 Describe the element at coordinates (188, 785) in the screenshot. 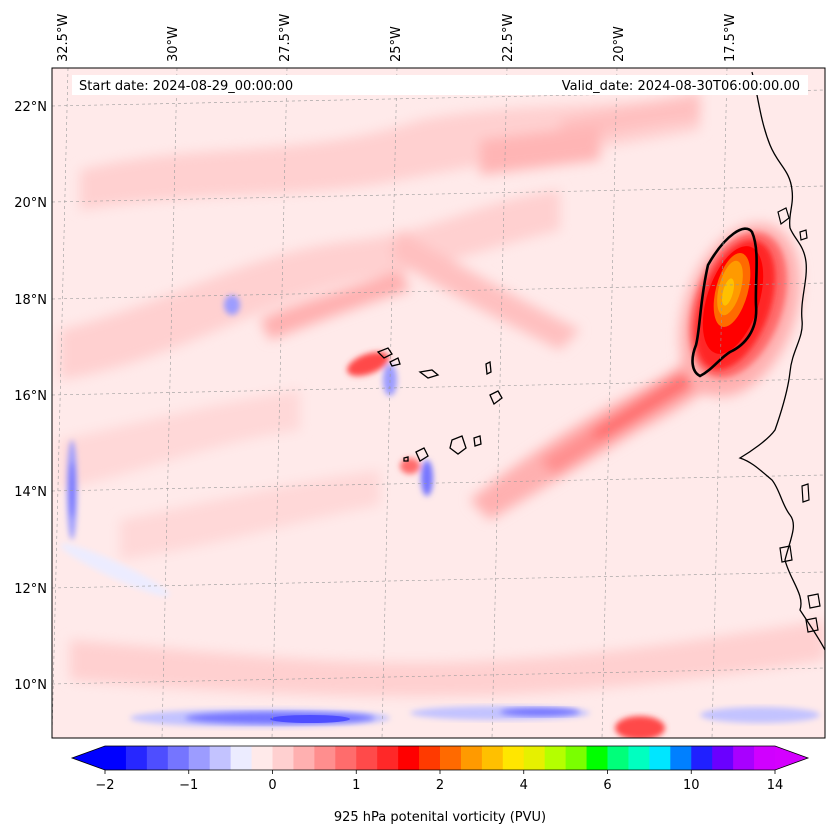

I see `colorbar-tick-label: −1` at that location.